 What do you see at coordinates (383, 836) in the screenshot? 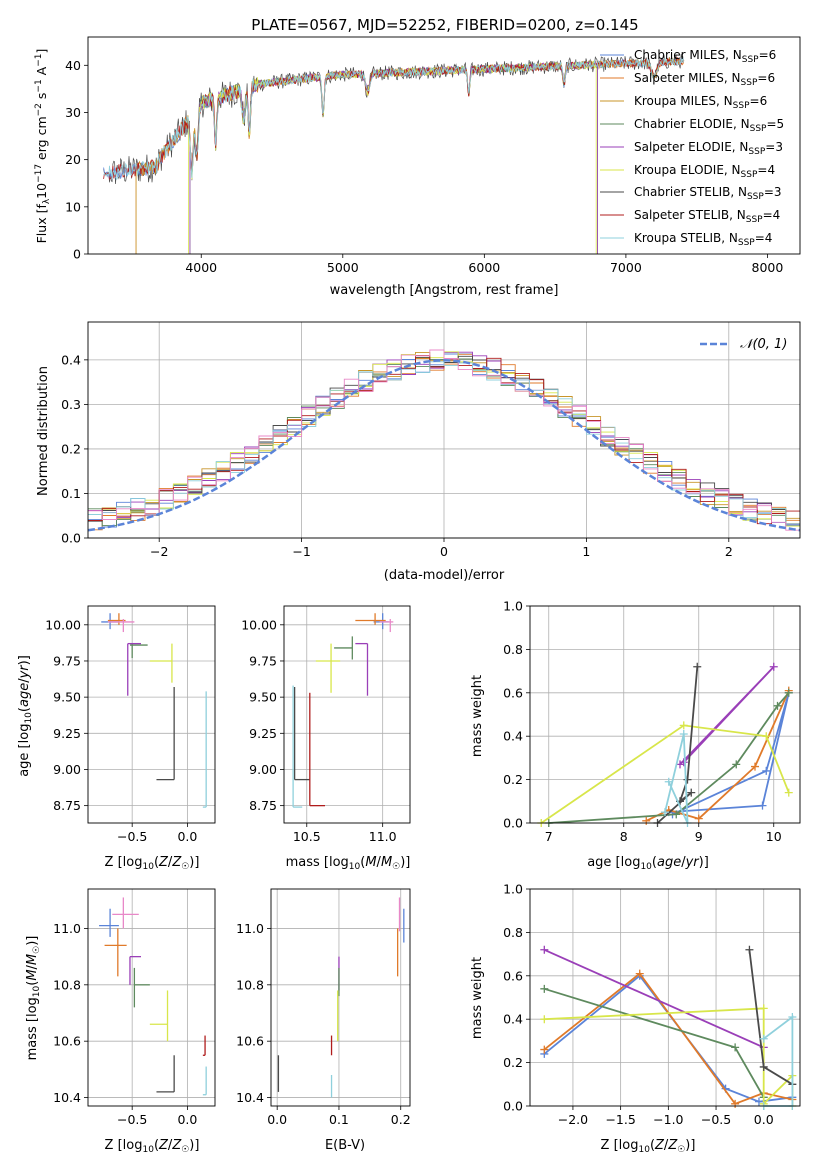
I see `x-tick-label: 11.0` at bounding box center [383, 836].